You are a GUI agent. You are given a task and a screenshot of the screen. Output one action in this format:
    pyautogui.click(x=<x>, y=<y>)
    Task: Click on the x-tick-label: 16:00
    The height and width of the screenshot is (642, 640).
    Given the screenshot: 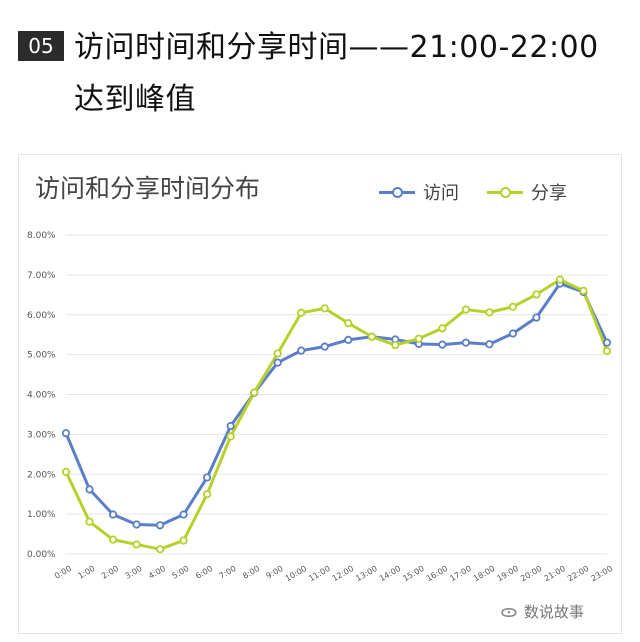 What is the action you would take?
    pyautogui.click(x=437, y=573)
    